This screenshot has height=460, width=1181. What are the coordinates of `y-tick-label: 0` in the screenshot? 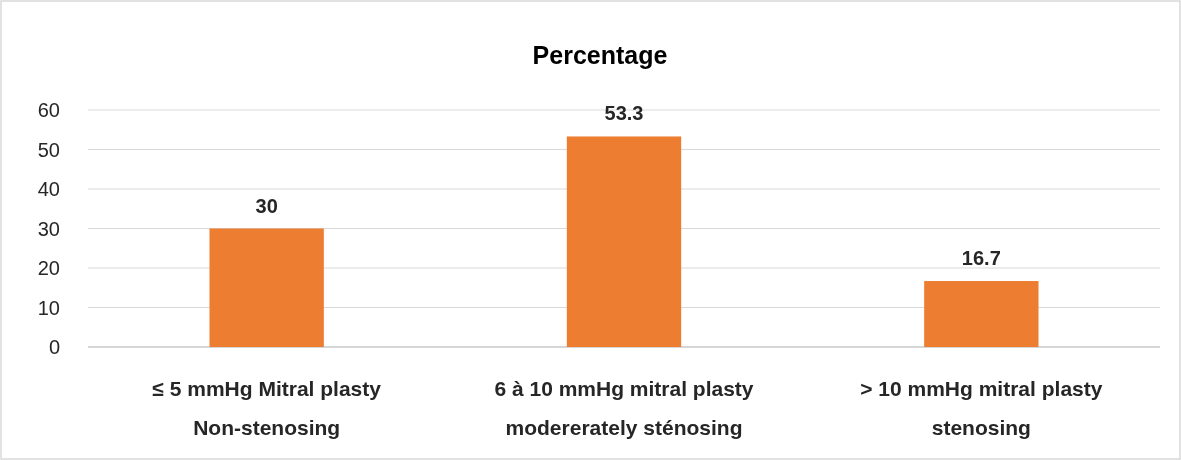 It's located at (54, 347).